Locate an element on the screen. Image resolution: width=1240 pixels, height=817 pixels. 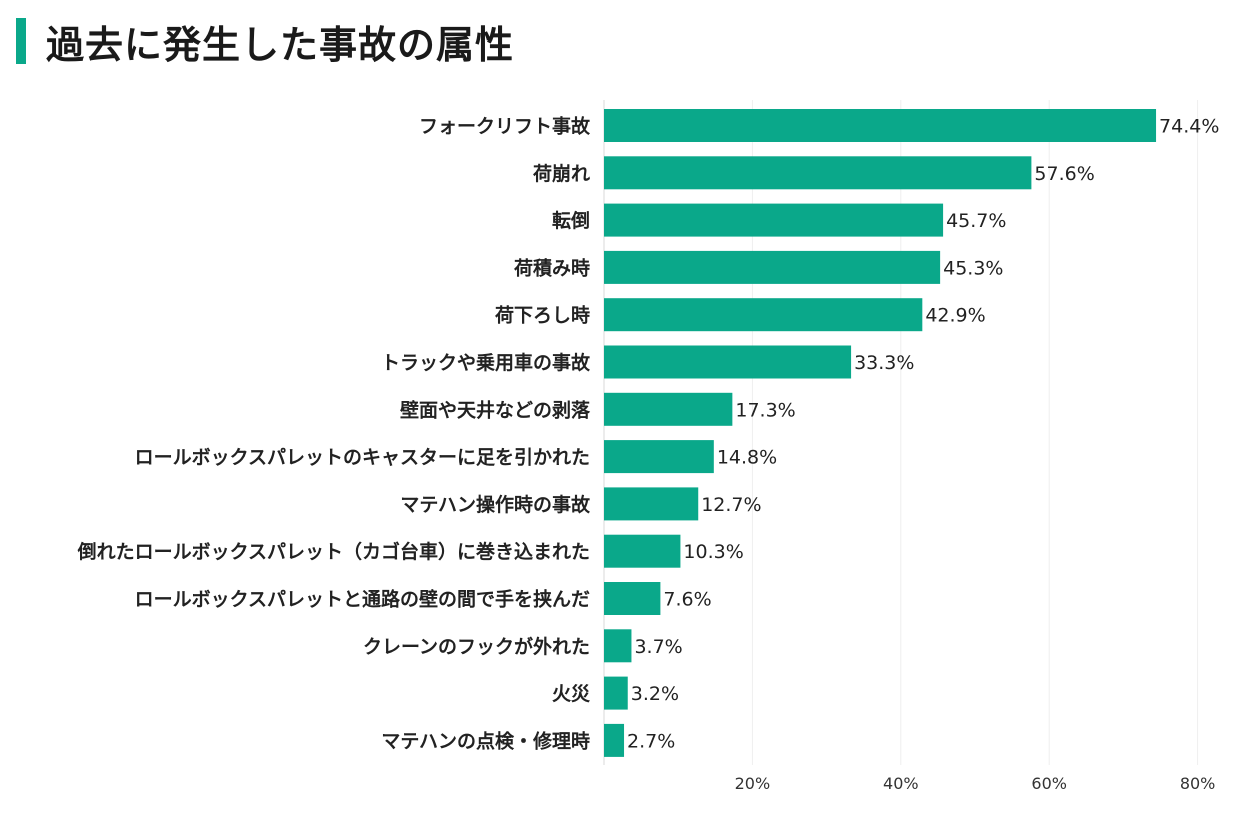
category-label: 荷崩れ is located at coordinates (561, 173).